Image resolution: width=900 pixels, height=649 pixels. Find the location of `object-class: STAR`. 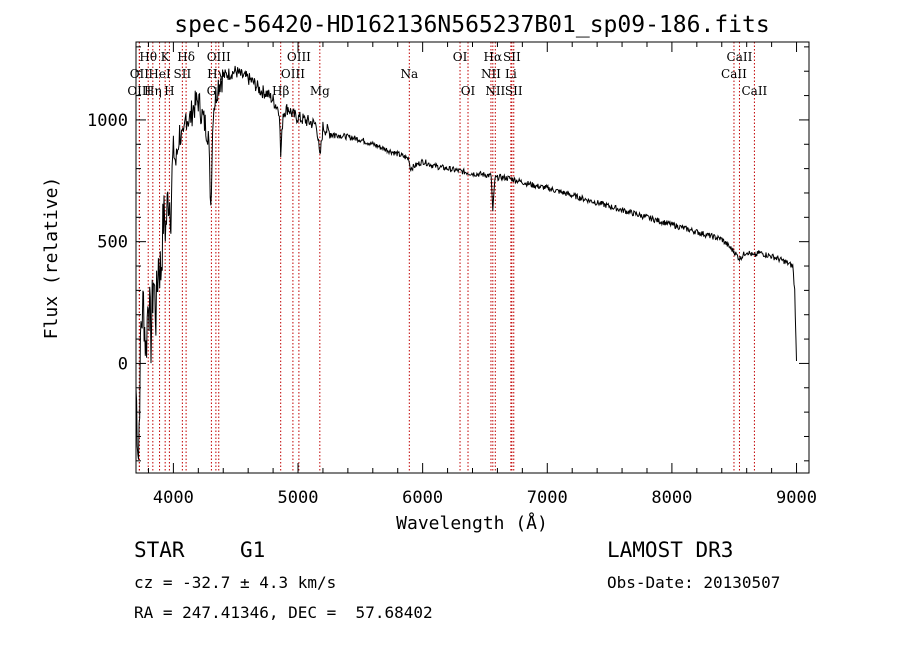

object-class: STAR is located at coordinates (159, 550).